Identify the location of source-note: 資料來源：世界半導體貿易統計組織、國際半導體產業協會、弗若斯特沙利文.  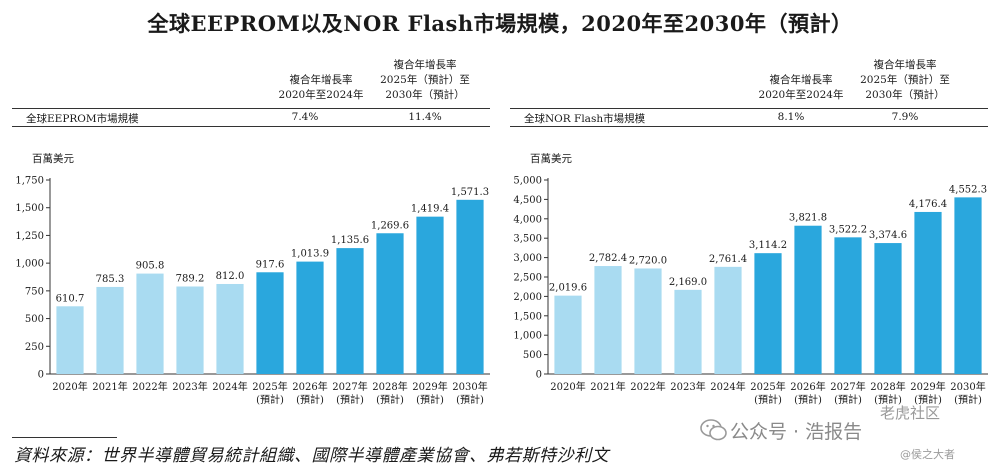
(311, 456).